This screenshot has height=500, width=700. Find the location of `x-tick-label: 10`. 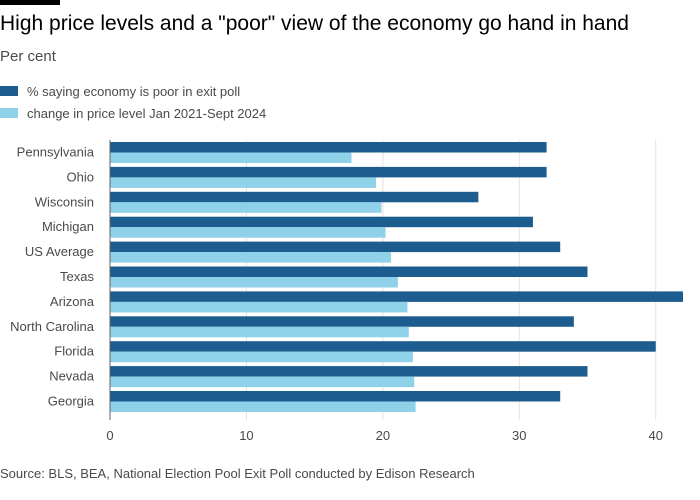

x-tick-label: 10 is located at coordinates (246, 435).